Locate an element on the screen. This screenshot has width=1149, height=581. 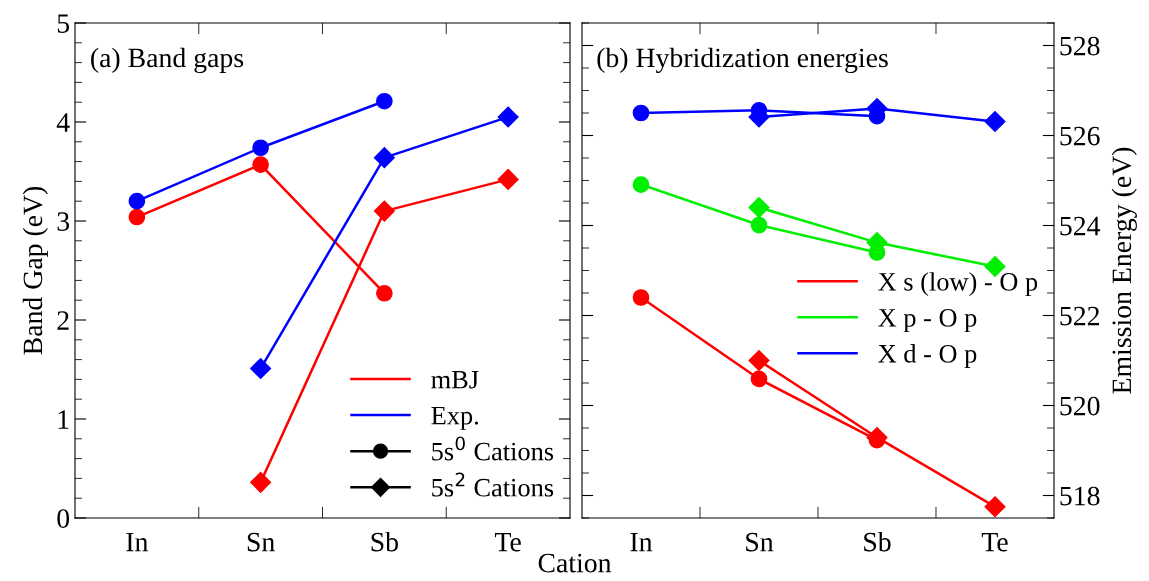
y-tick-label: 3 is located at coordinates (63, 221).